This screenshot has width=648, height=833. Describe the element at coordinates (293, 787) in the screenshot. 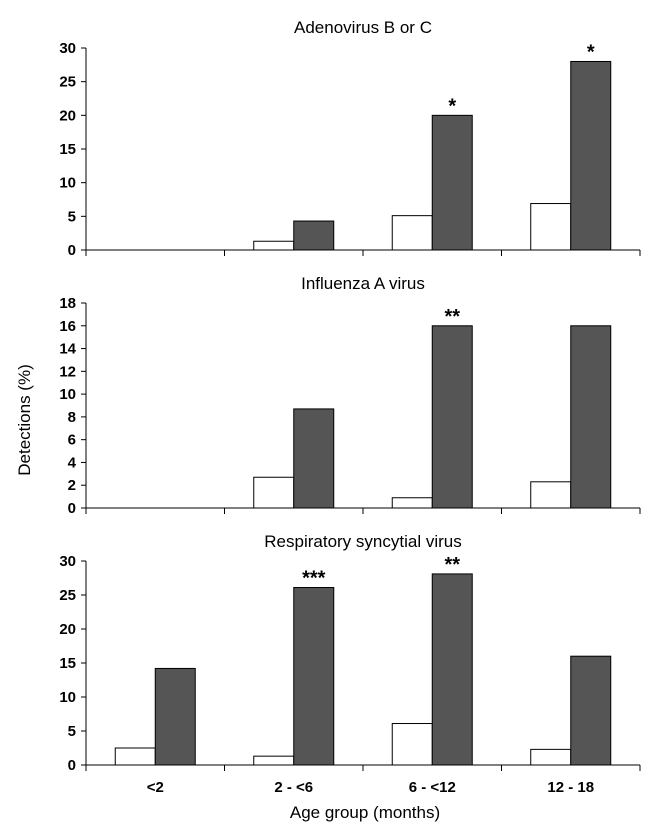

I see `x-category-label: 2 - <6` at that location.